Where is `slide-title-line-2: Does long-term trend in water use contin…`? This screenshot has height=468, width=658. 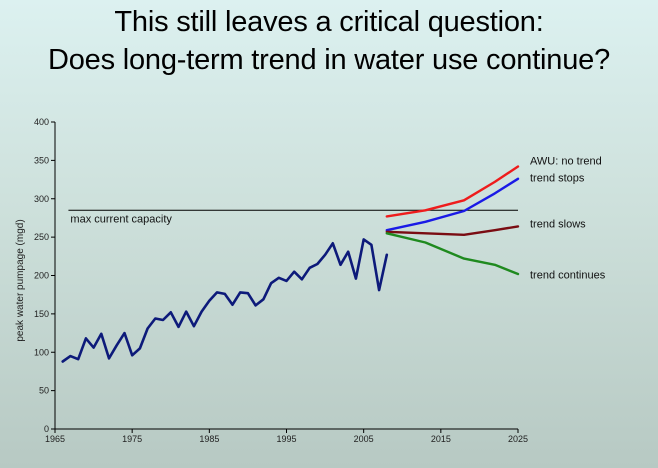
slide-title-line-2: Does long-term trend in water use contin… is located at coordinates (329, 60).